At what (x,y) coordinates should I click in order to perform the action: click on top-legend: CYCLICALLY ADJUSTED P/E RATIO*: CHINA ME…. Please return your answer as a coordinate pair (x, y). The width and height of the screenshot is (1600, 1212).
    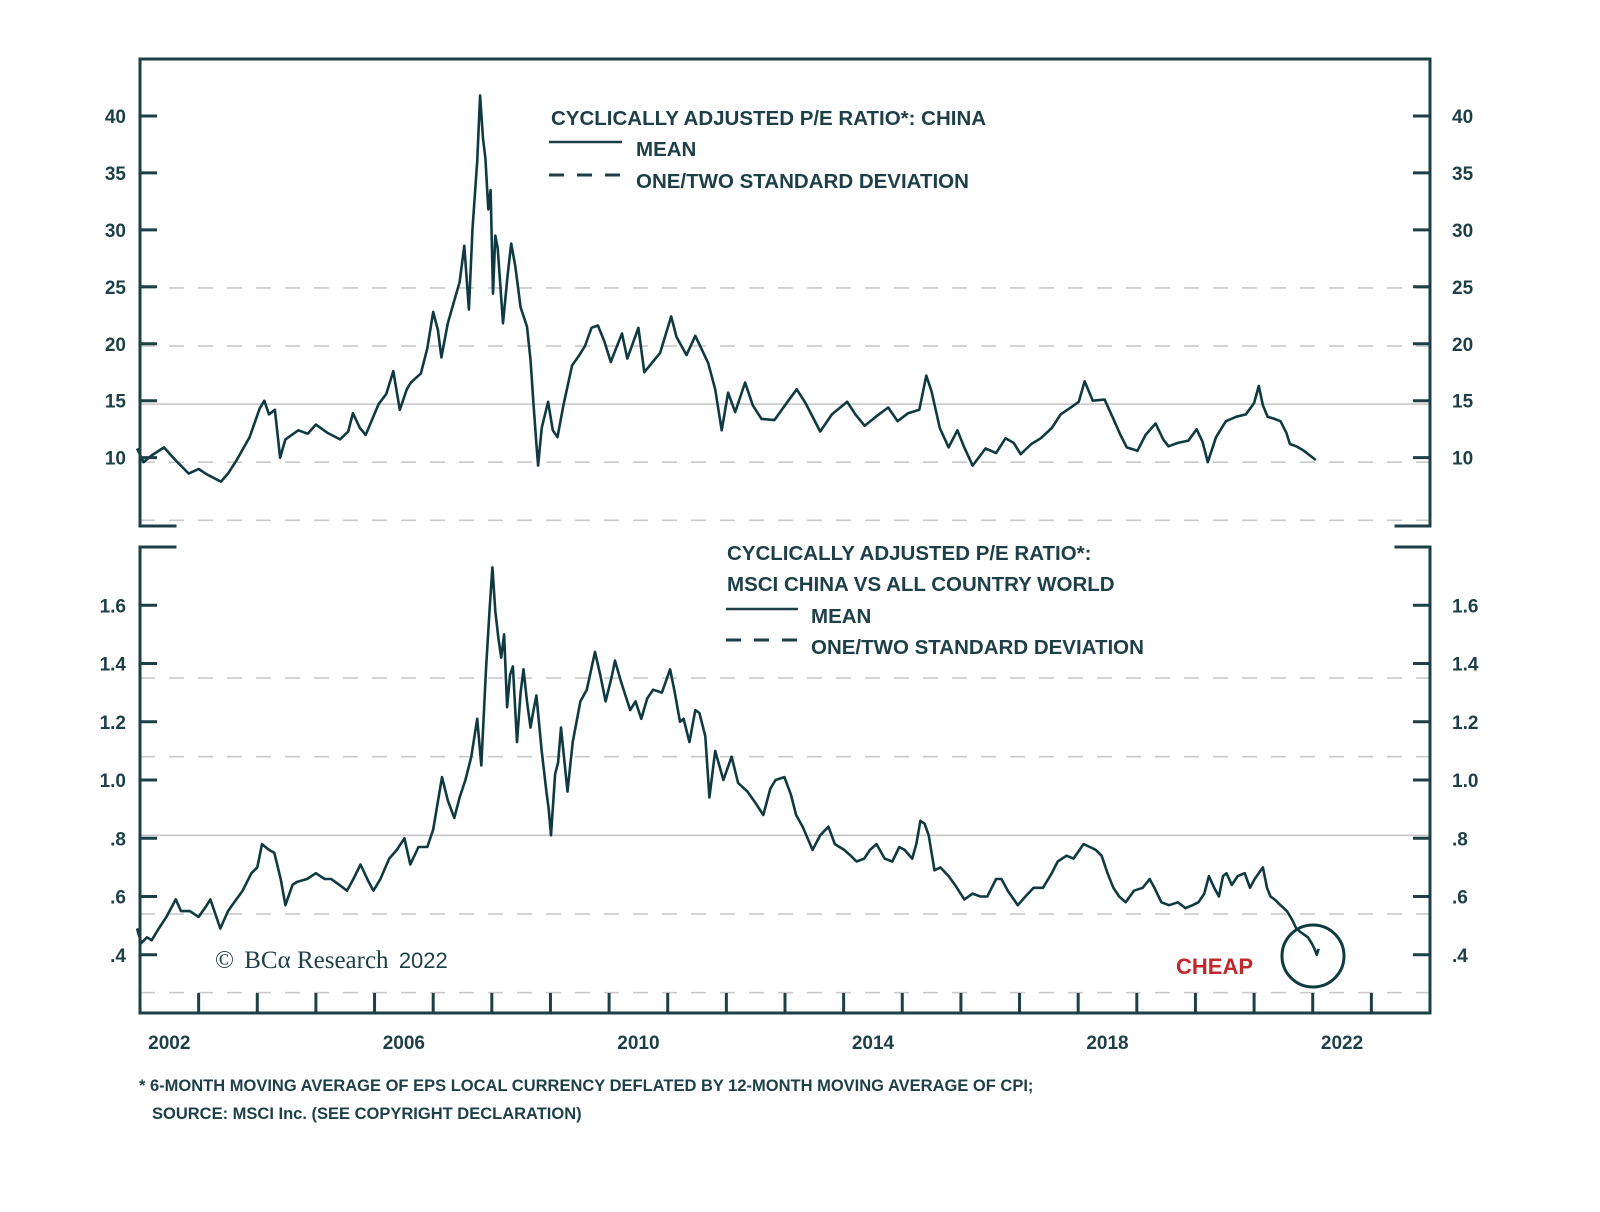
    Looking at the image, I should click on (767, 150).